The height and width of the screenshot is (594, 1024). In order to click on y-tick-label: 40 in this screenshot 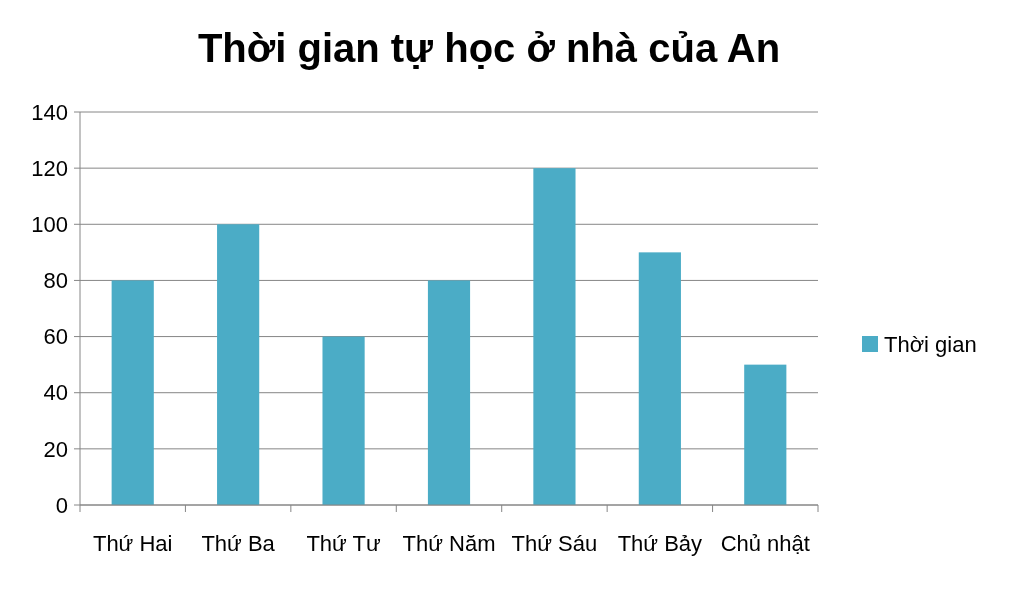, I will do `click(55, 393)`.